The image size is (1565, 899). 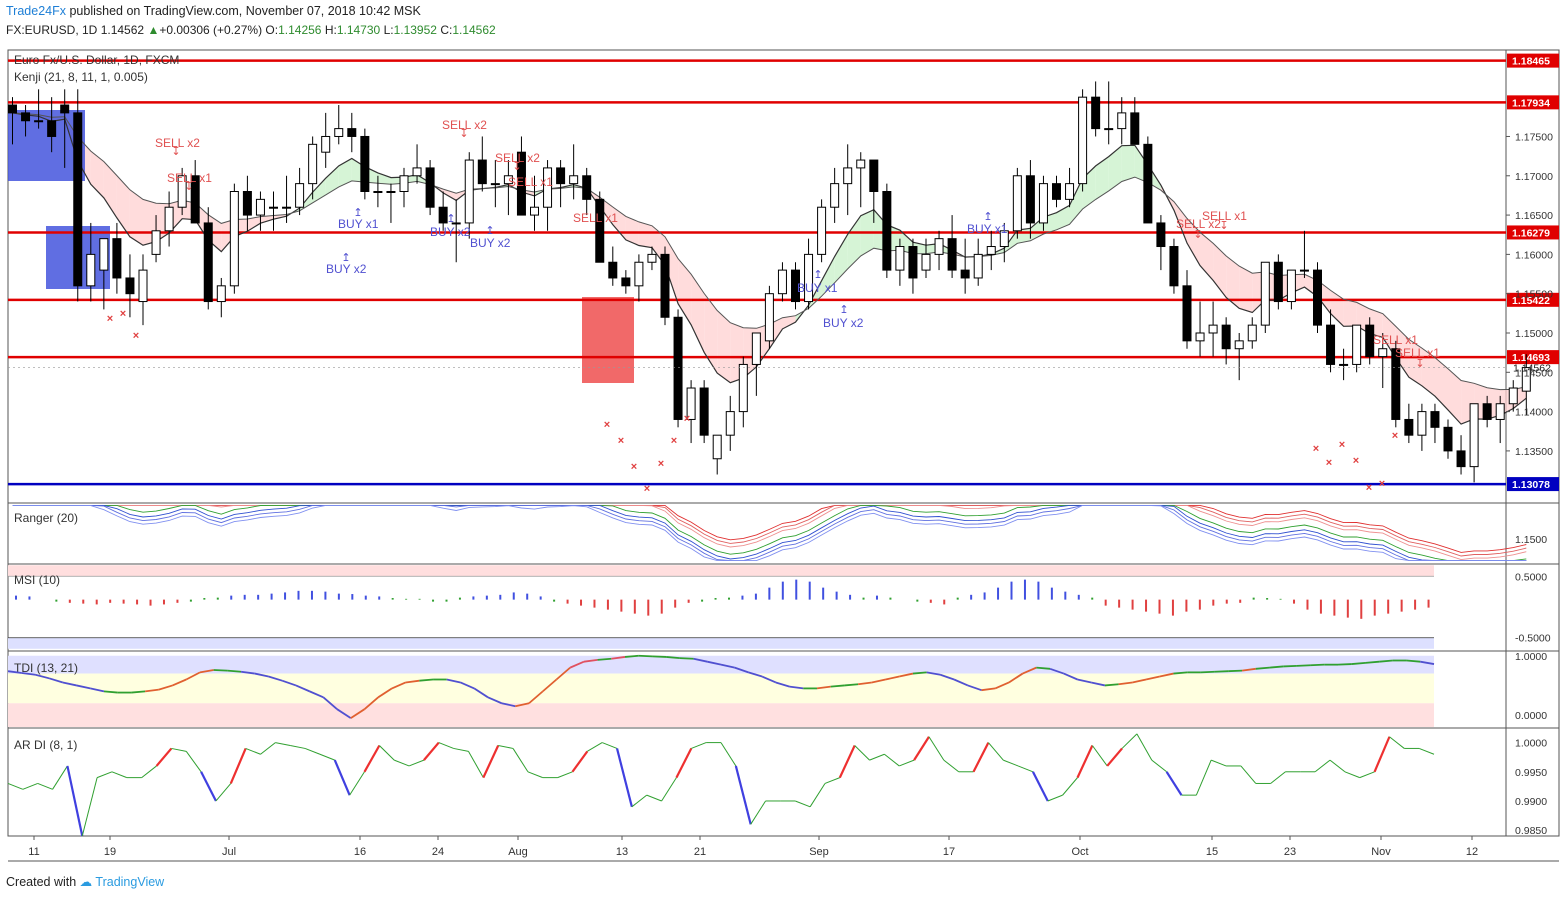 What do you see at coordinates (1534, 255) in the screenshot?
I see `y-tick-label: 1.16000` at bounding box center [1534, 255].